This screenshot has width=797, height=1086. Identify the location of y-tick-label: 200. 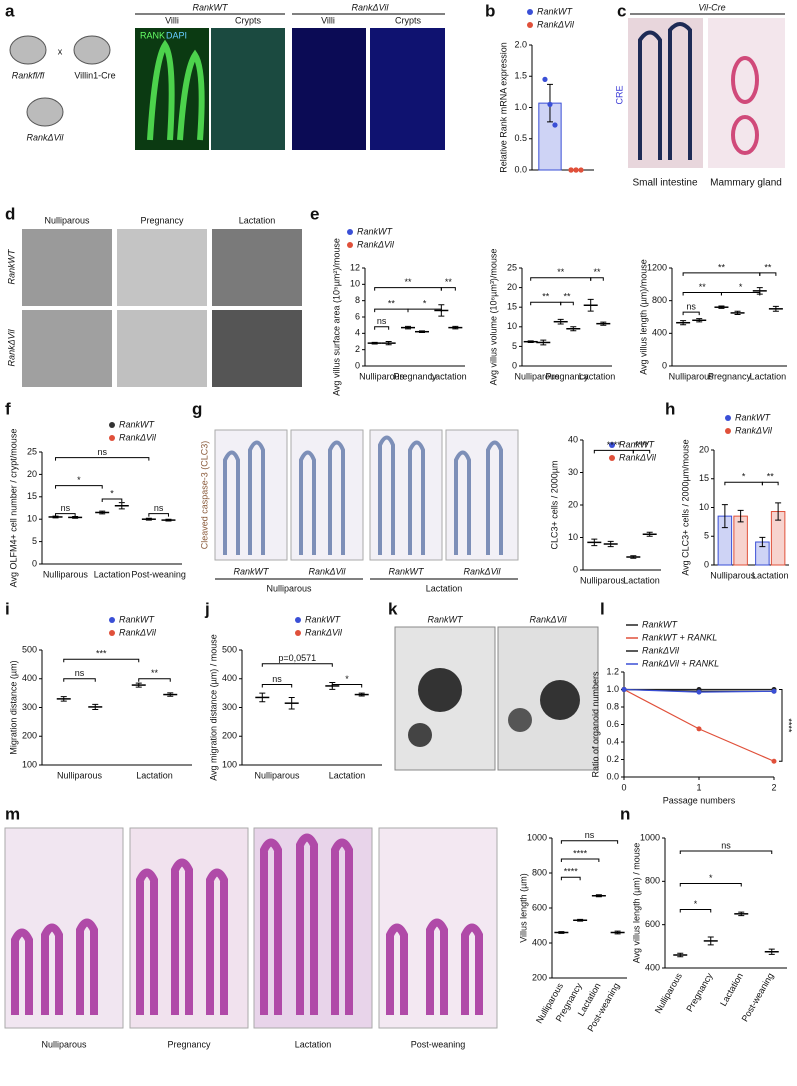
(539, 977).